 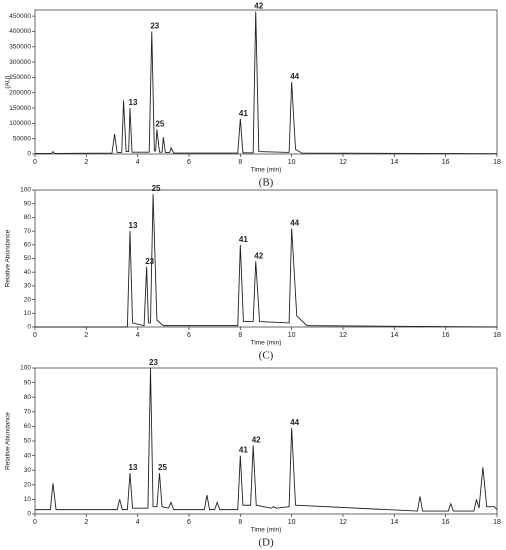 I want to click on y-tick-label: 250000, so click(x=20, y=77).